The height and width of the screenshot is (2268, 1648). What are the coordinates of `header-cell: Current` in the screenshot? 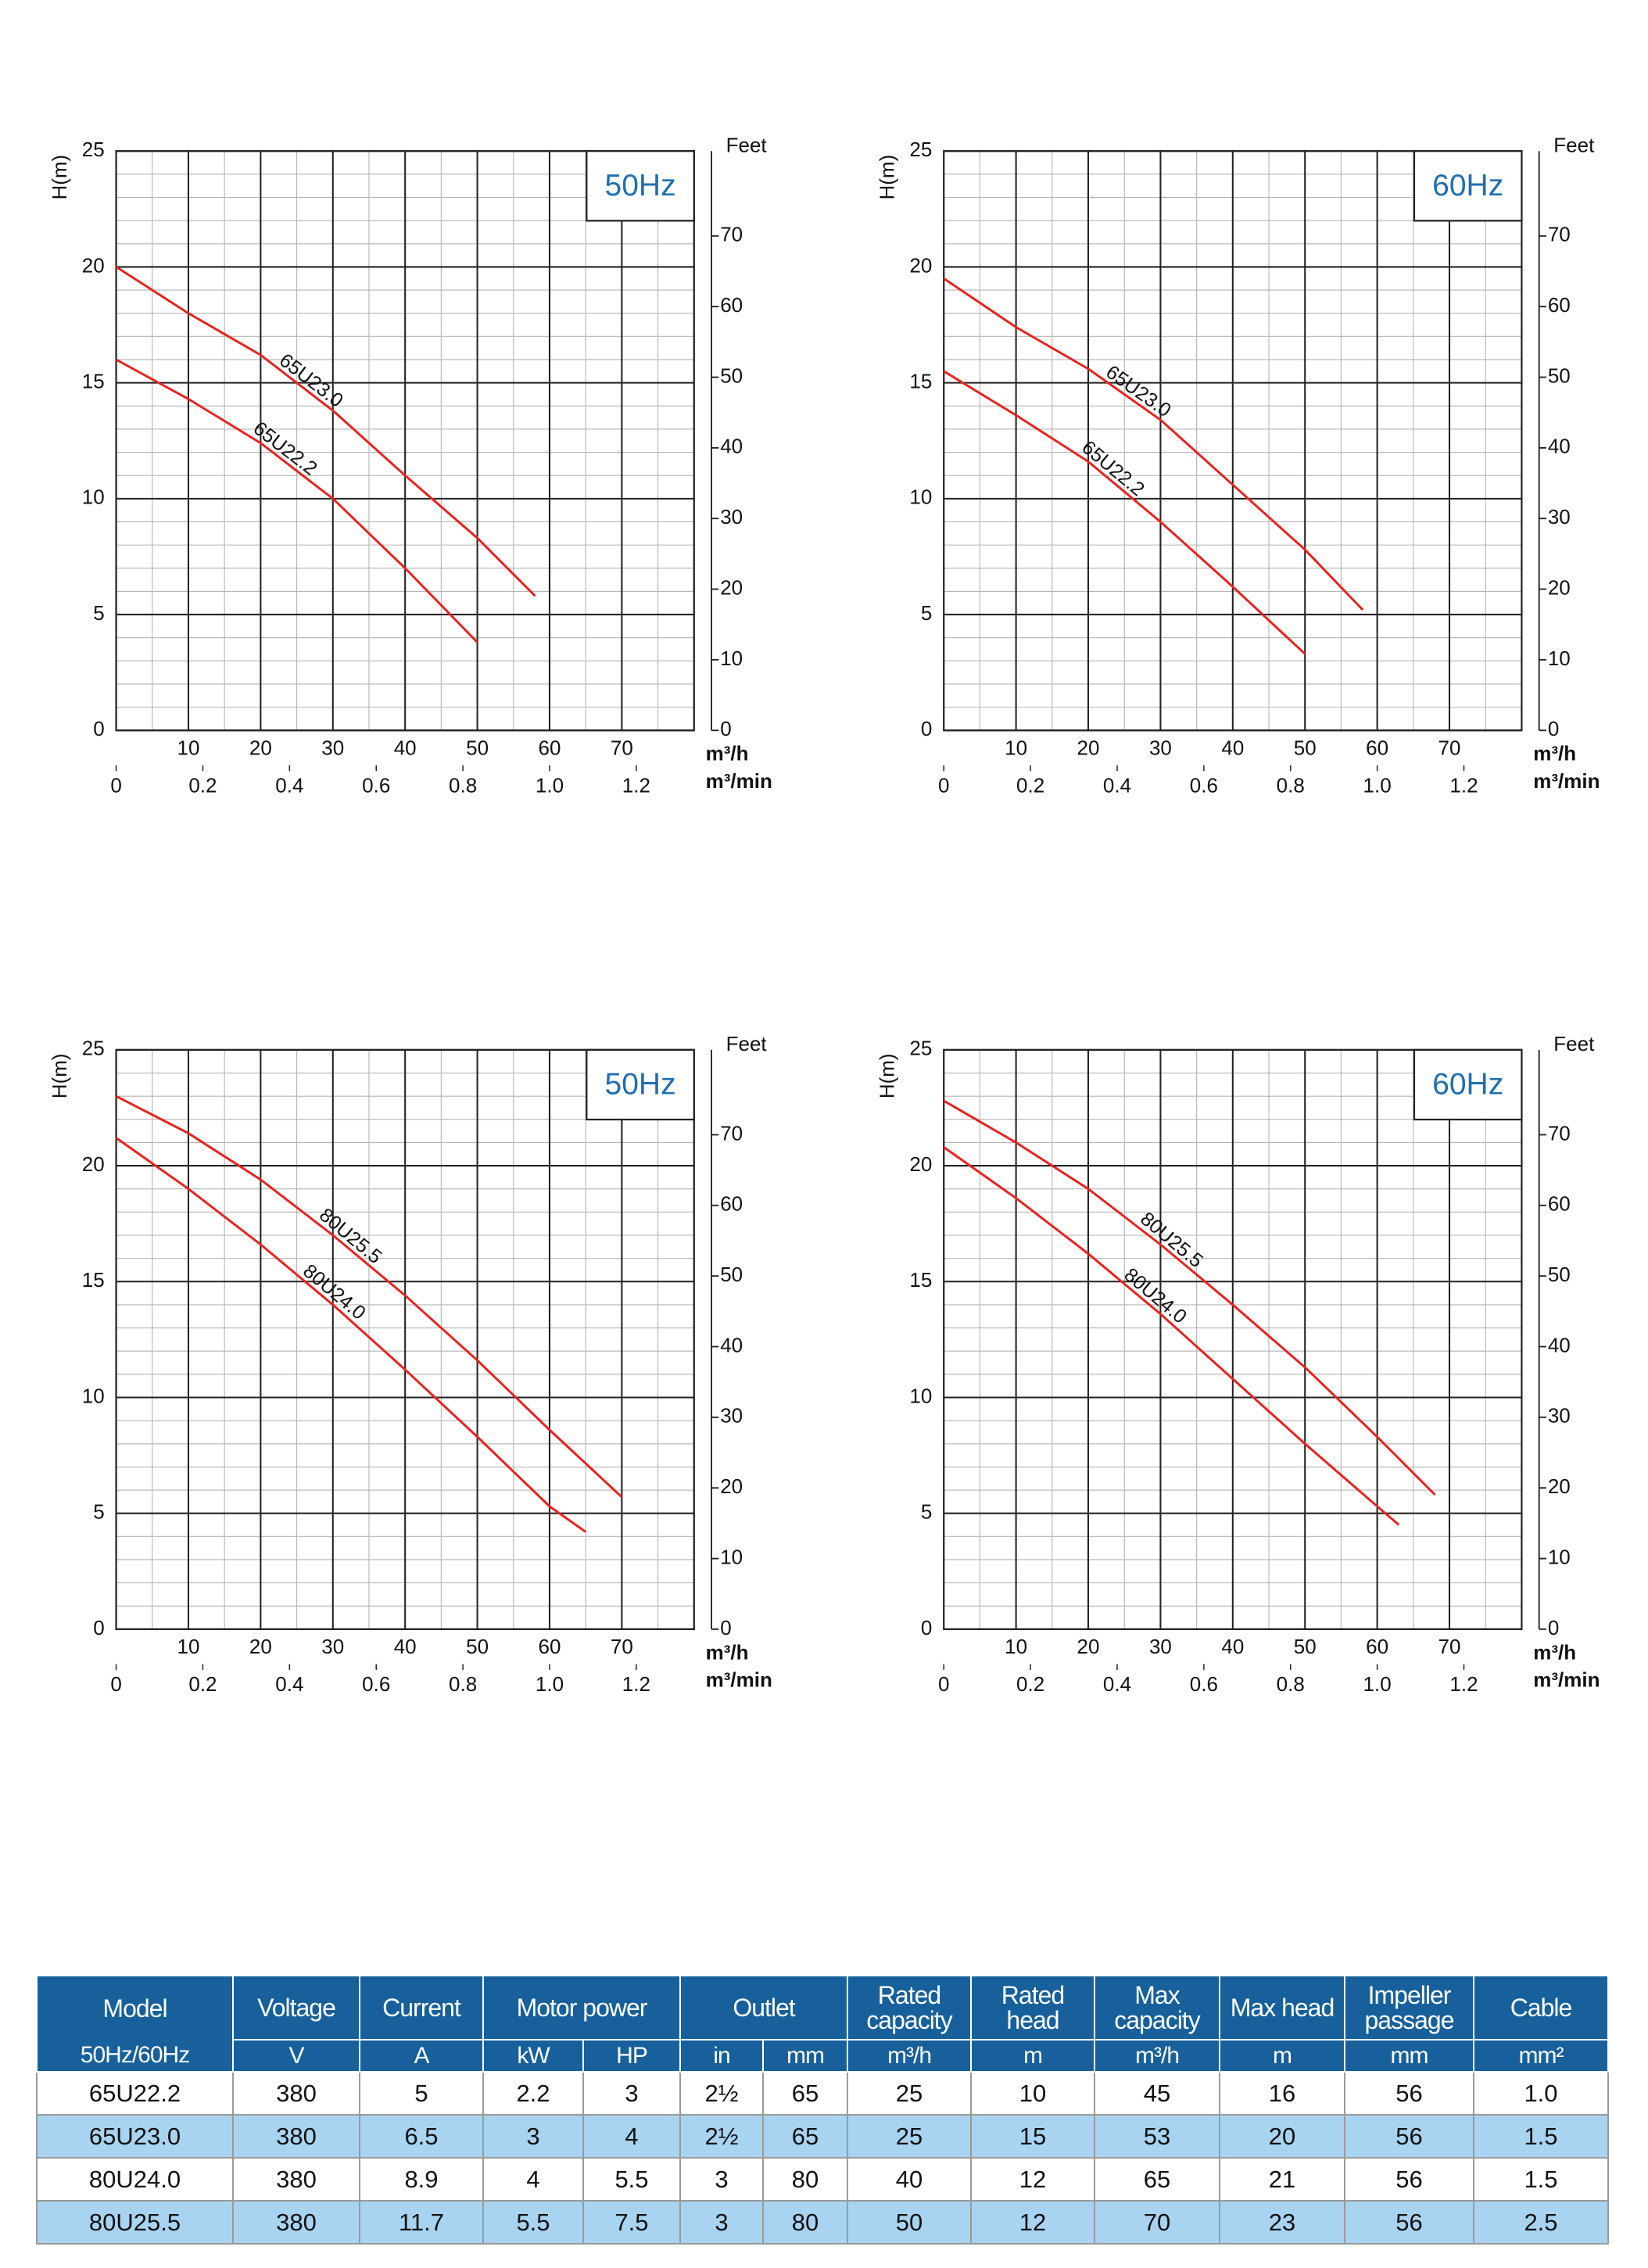 It's located at (421, 2007).